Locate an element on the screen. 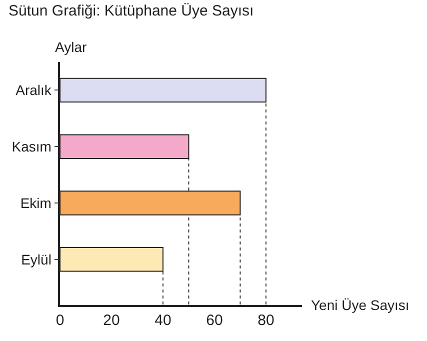  y-axis-title: Aylar is located at coordinates (71, 47).